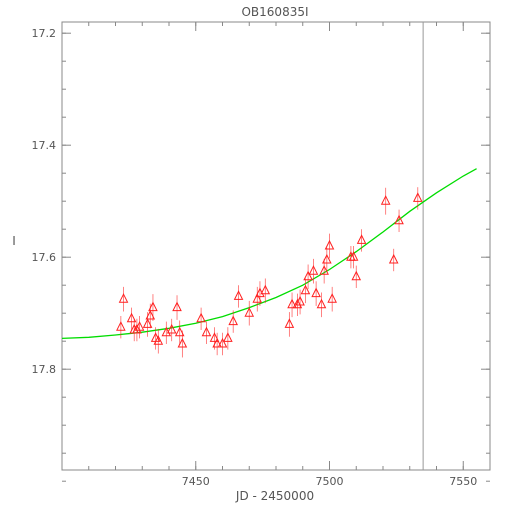 The width and height of the screenshot is (510, 510). What do you see at coordinates (44, 369) in the screenshot?
I see `y-tick-label: 17.8` at bounding box center [44, 369].